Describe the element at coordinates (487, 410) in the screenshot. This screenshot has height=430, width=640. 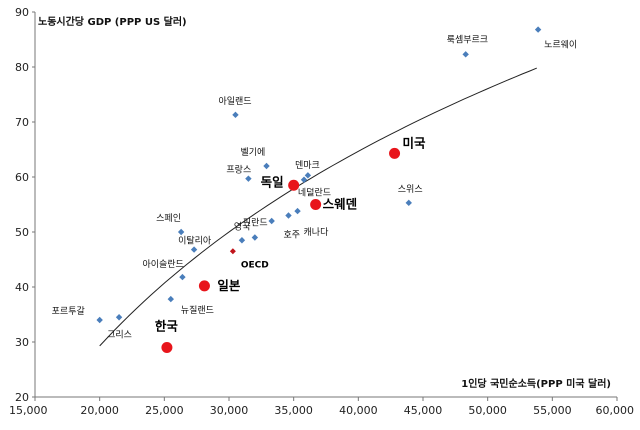
I see `x-tick-label: 50,000` at that location.